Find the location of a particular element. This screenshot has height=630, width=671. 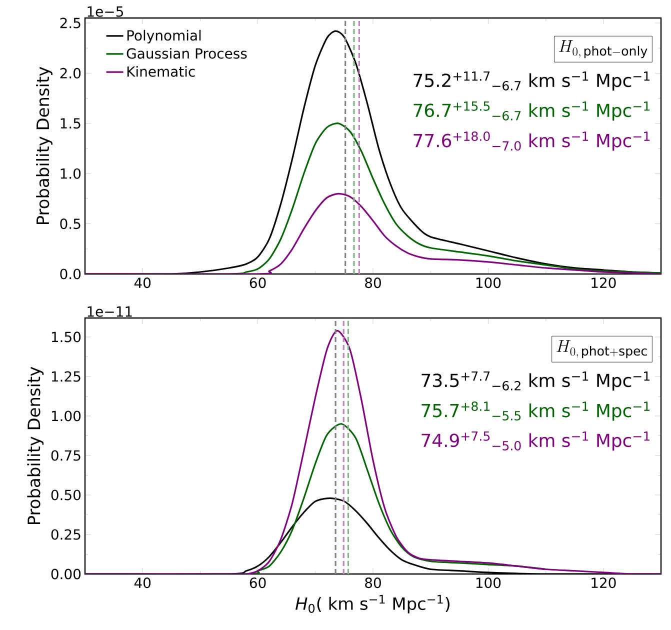

legend-label: Gaussian Process is located at coordinates (186, 53).